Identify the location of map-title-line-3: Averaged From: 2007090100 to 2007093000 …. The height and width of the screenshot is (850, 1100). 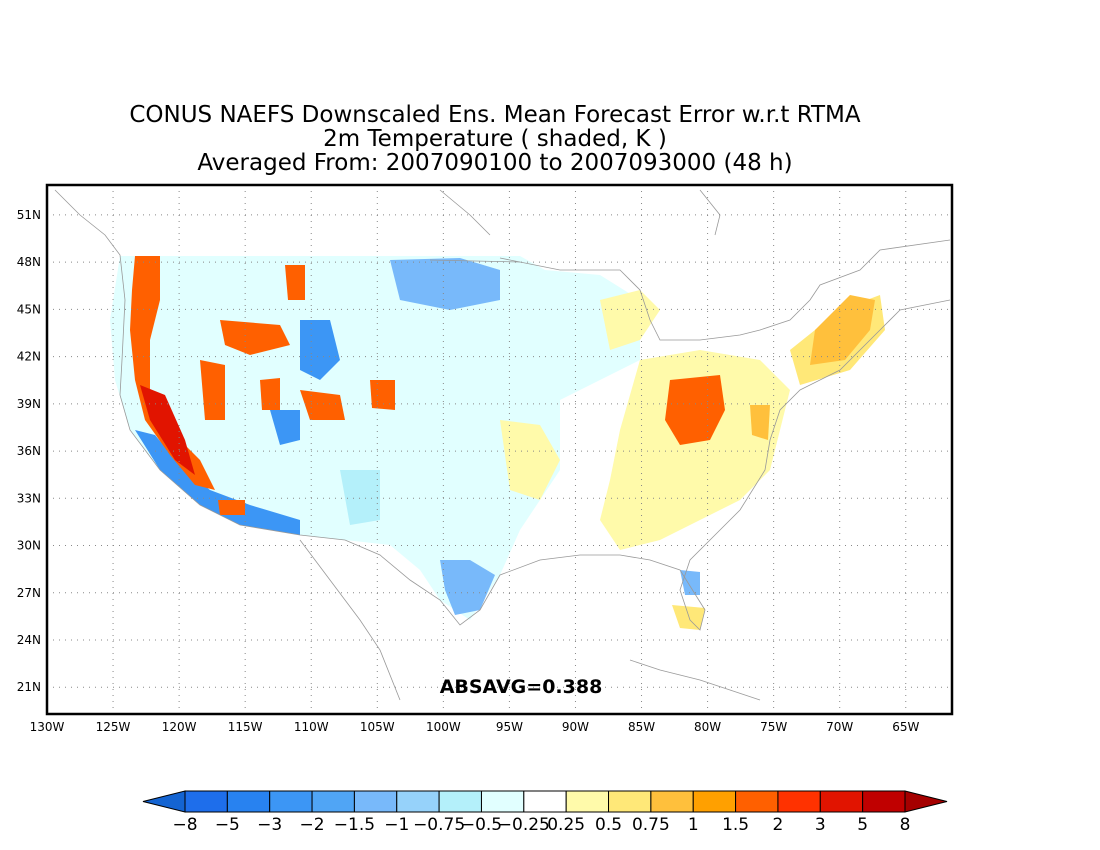
(495, 163).